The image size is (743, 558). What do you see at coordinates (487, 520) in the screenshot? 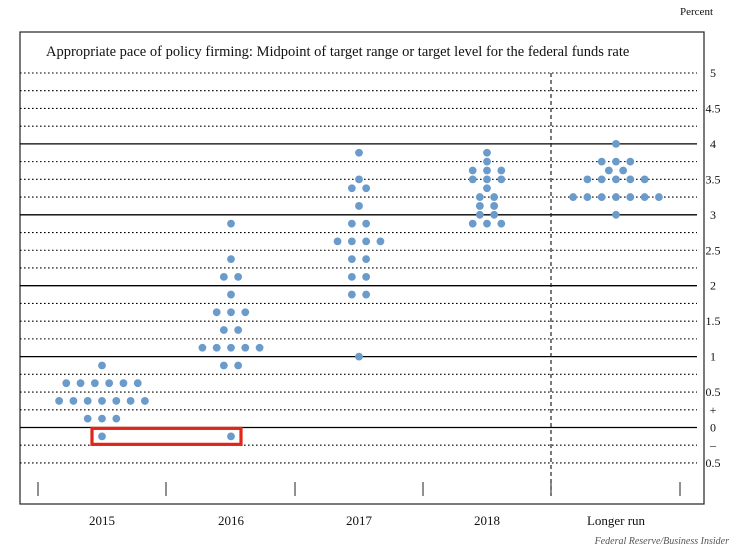
I see `x-category-label: 2018` at bounding box center [487, 520].